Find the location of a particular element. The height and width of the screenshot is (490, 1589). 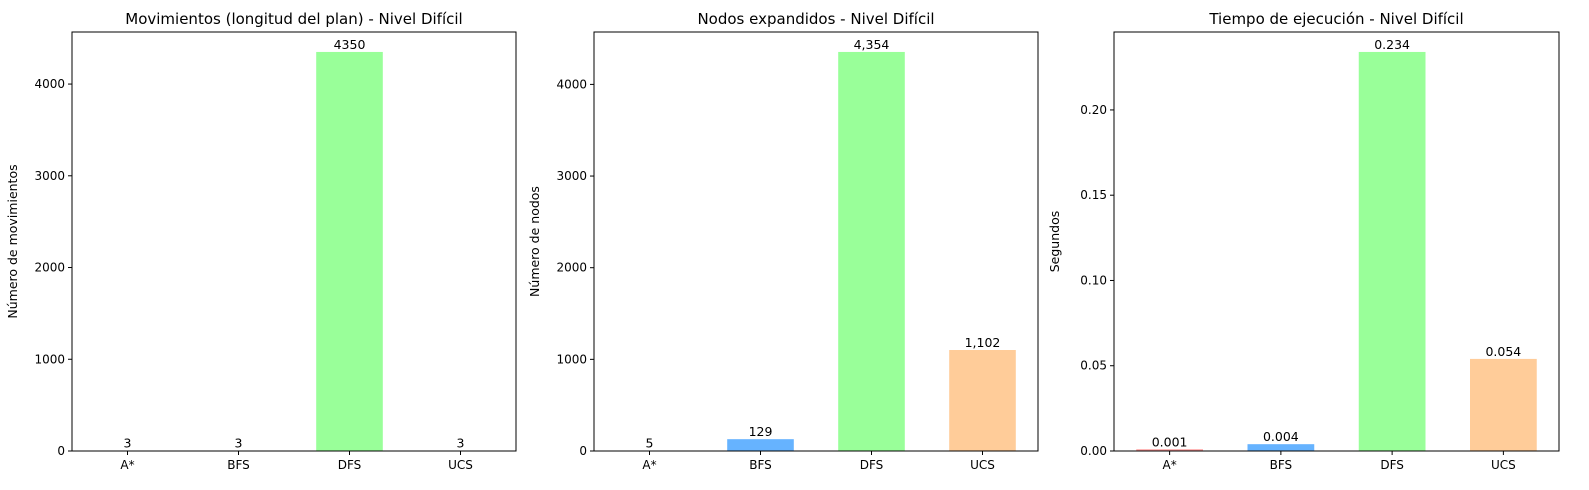

data-label: 0.001 is located at coordinates (1170, 441).